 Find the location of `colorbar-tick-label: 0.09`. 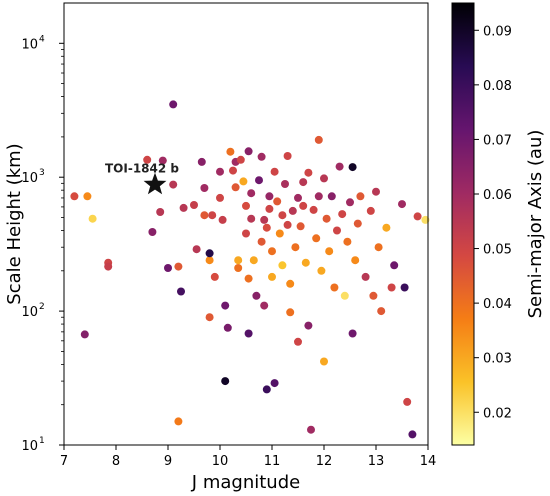

colorbar-tick-label: 0.09 is located at coordinates (497, 31).